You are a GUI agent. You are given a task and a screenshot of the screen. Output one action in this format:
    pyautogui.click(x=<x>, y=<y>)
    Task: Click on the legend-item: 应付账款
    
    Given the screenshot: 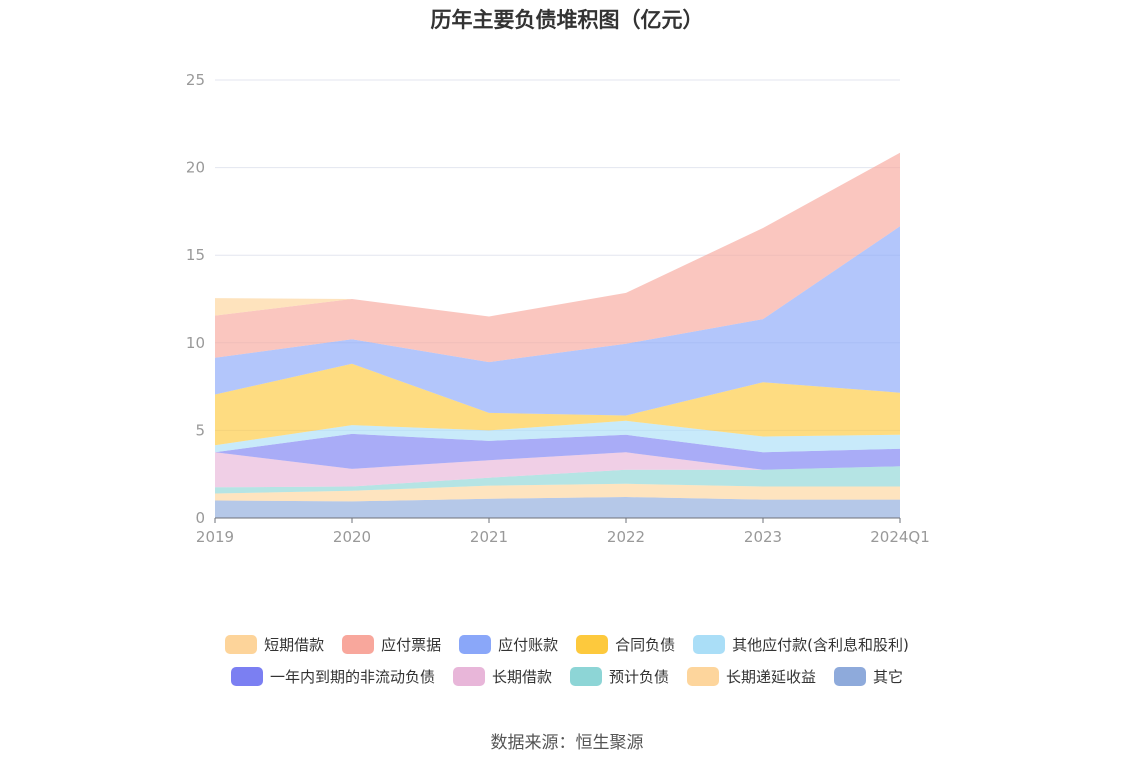 What is the action you would take?
    pyautogui.click(x=508, y=644)
    